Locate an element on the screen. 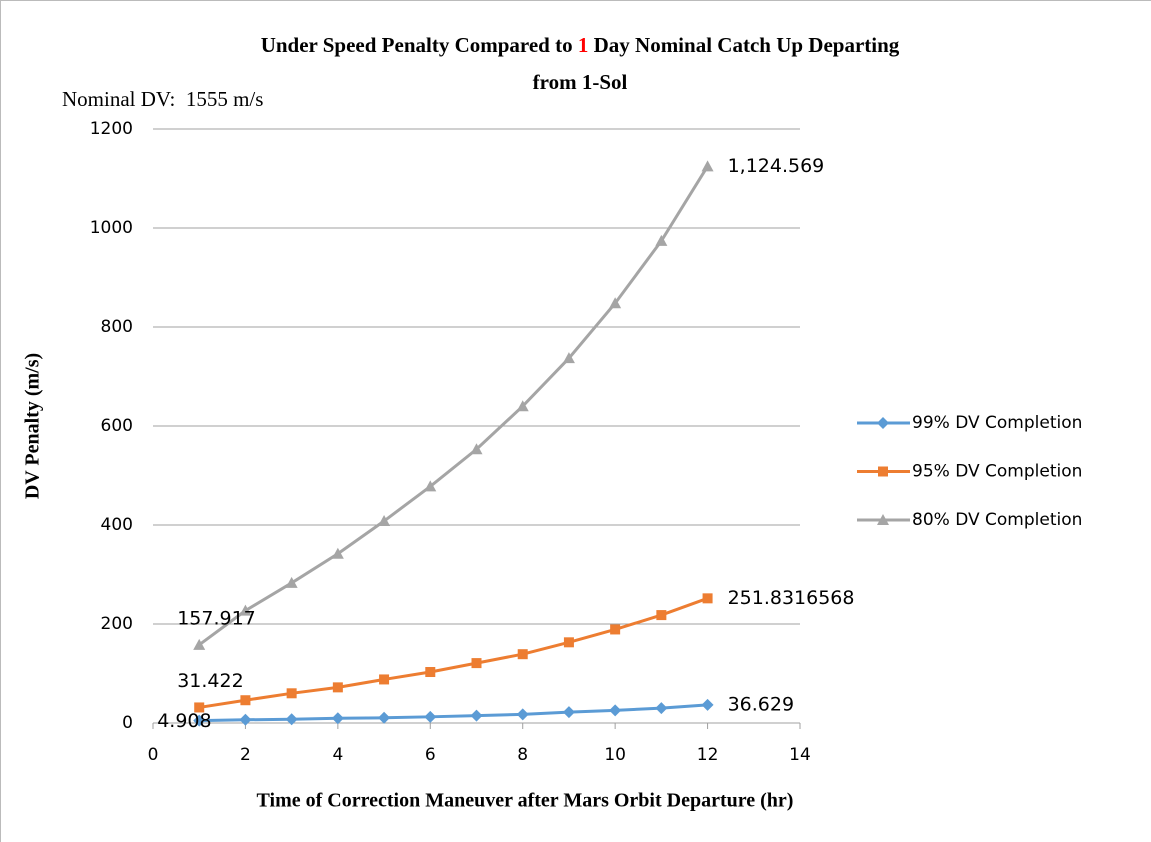  x-tick-label: 0 is located at coordinates (153, 755).